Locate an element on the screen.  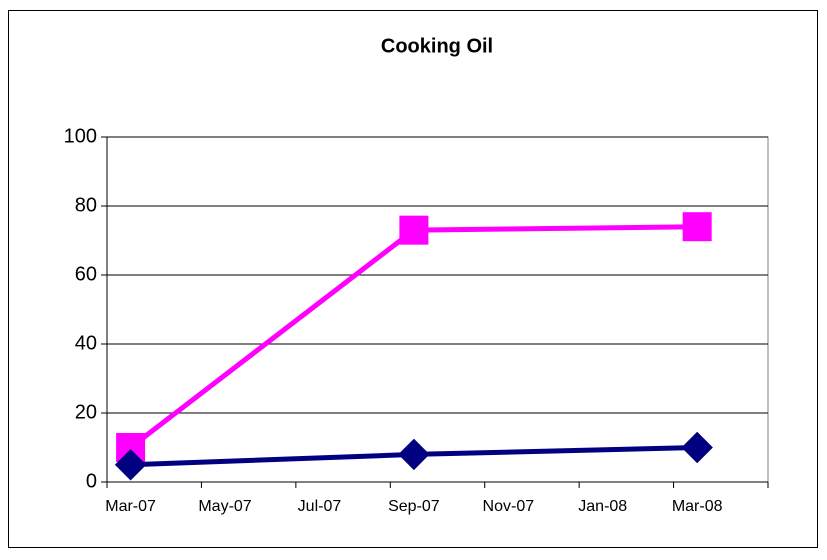
x-tick-label: Mar-07 is located at coordinates (130, 506).